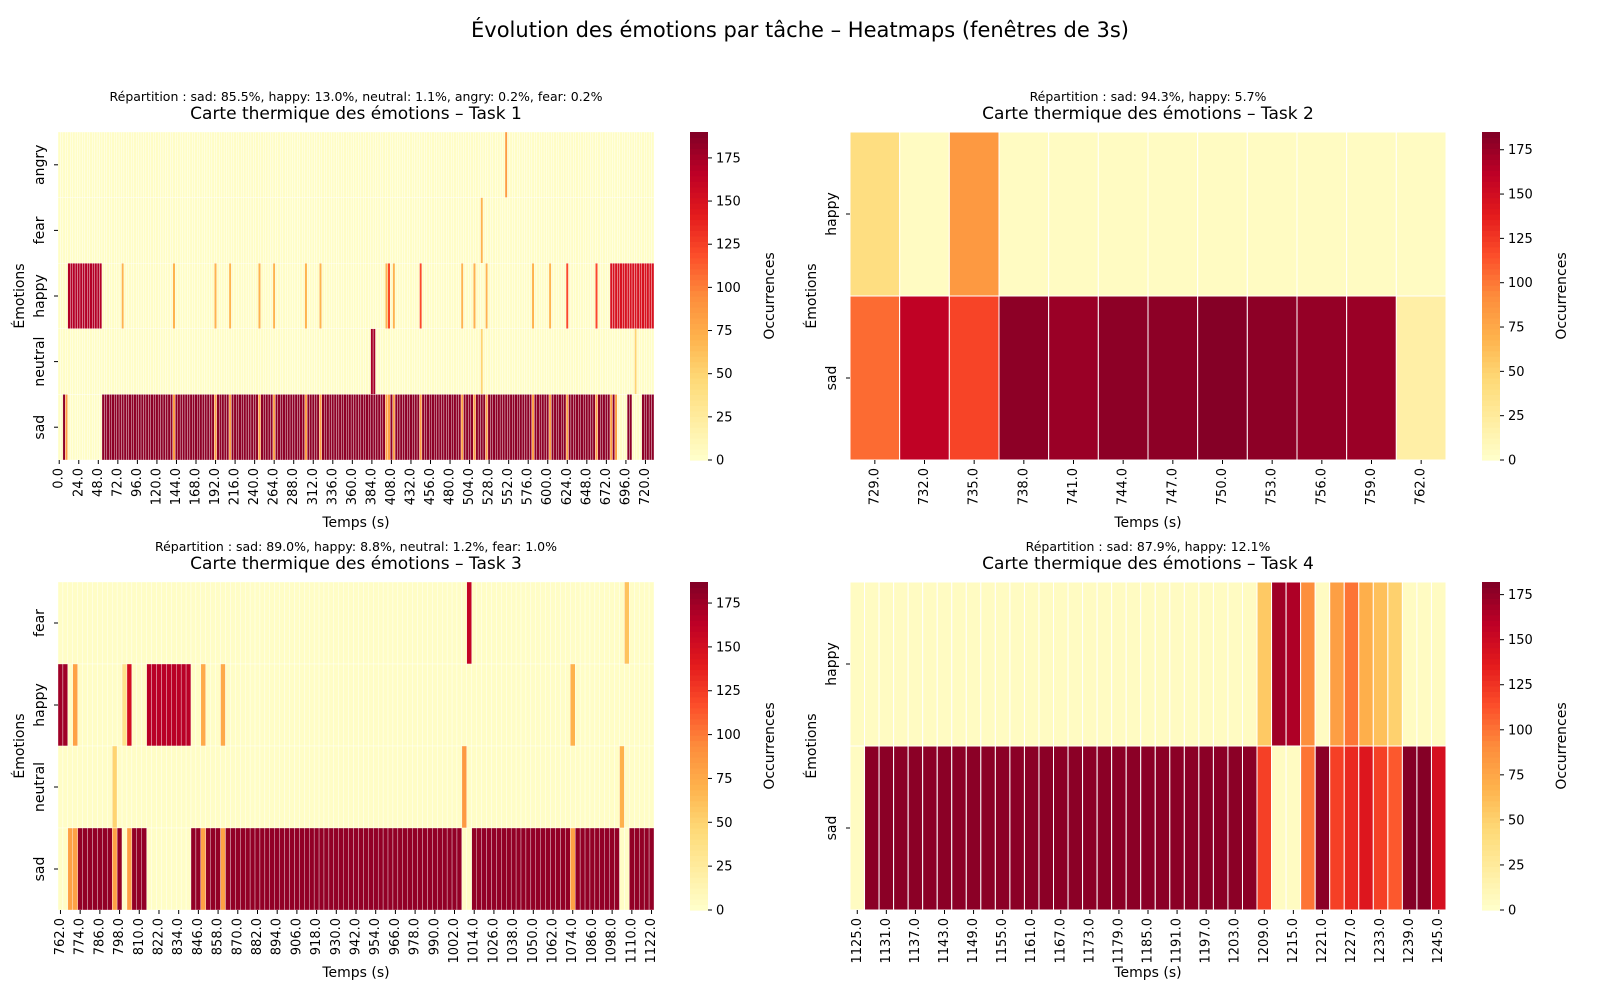 Image resolution: width=1600 pixels, height=1000 pixels. Describe the element at coordinates (1148, 96) in the screenshot. I see `panel-subtitle: Répartition : sad: 94.3%, happy: 5.7%` at that location.